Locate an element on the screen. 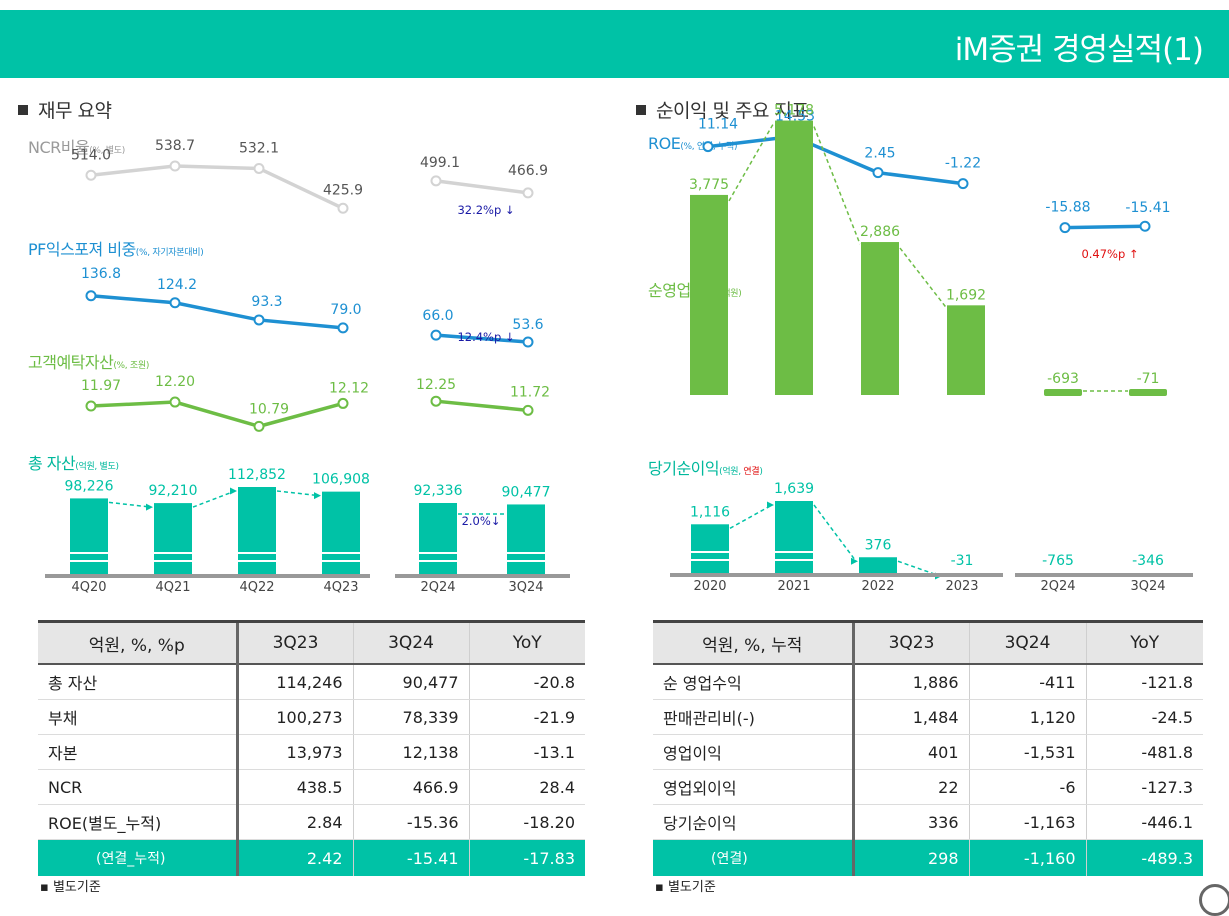  value-cell: 2.84 is located at coordinates (294, 822).